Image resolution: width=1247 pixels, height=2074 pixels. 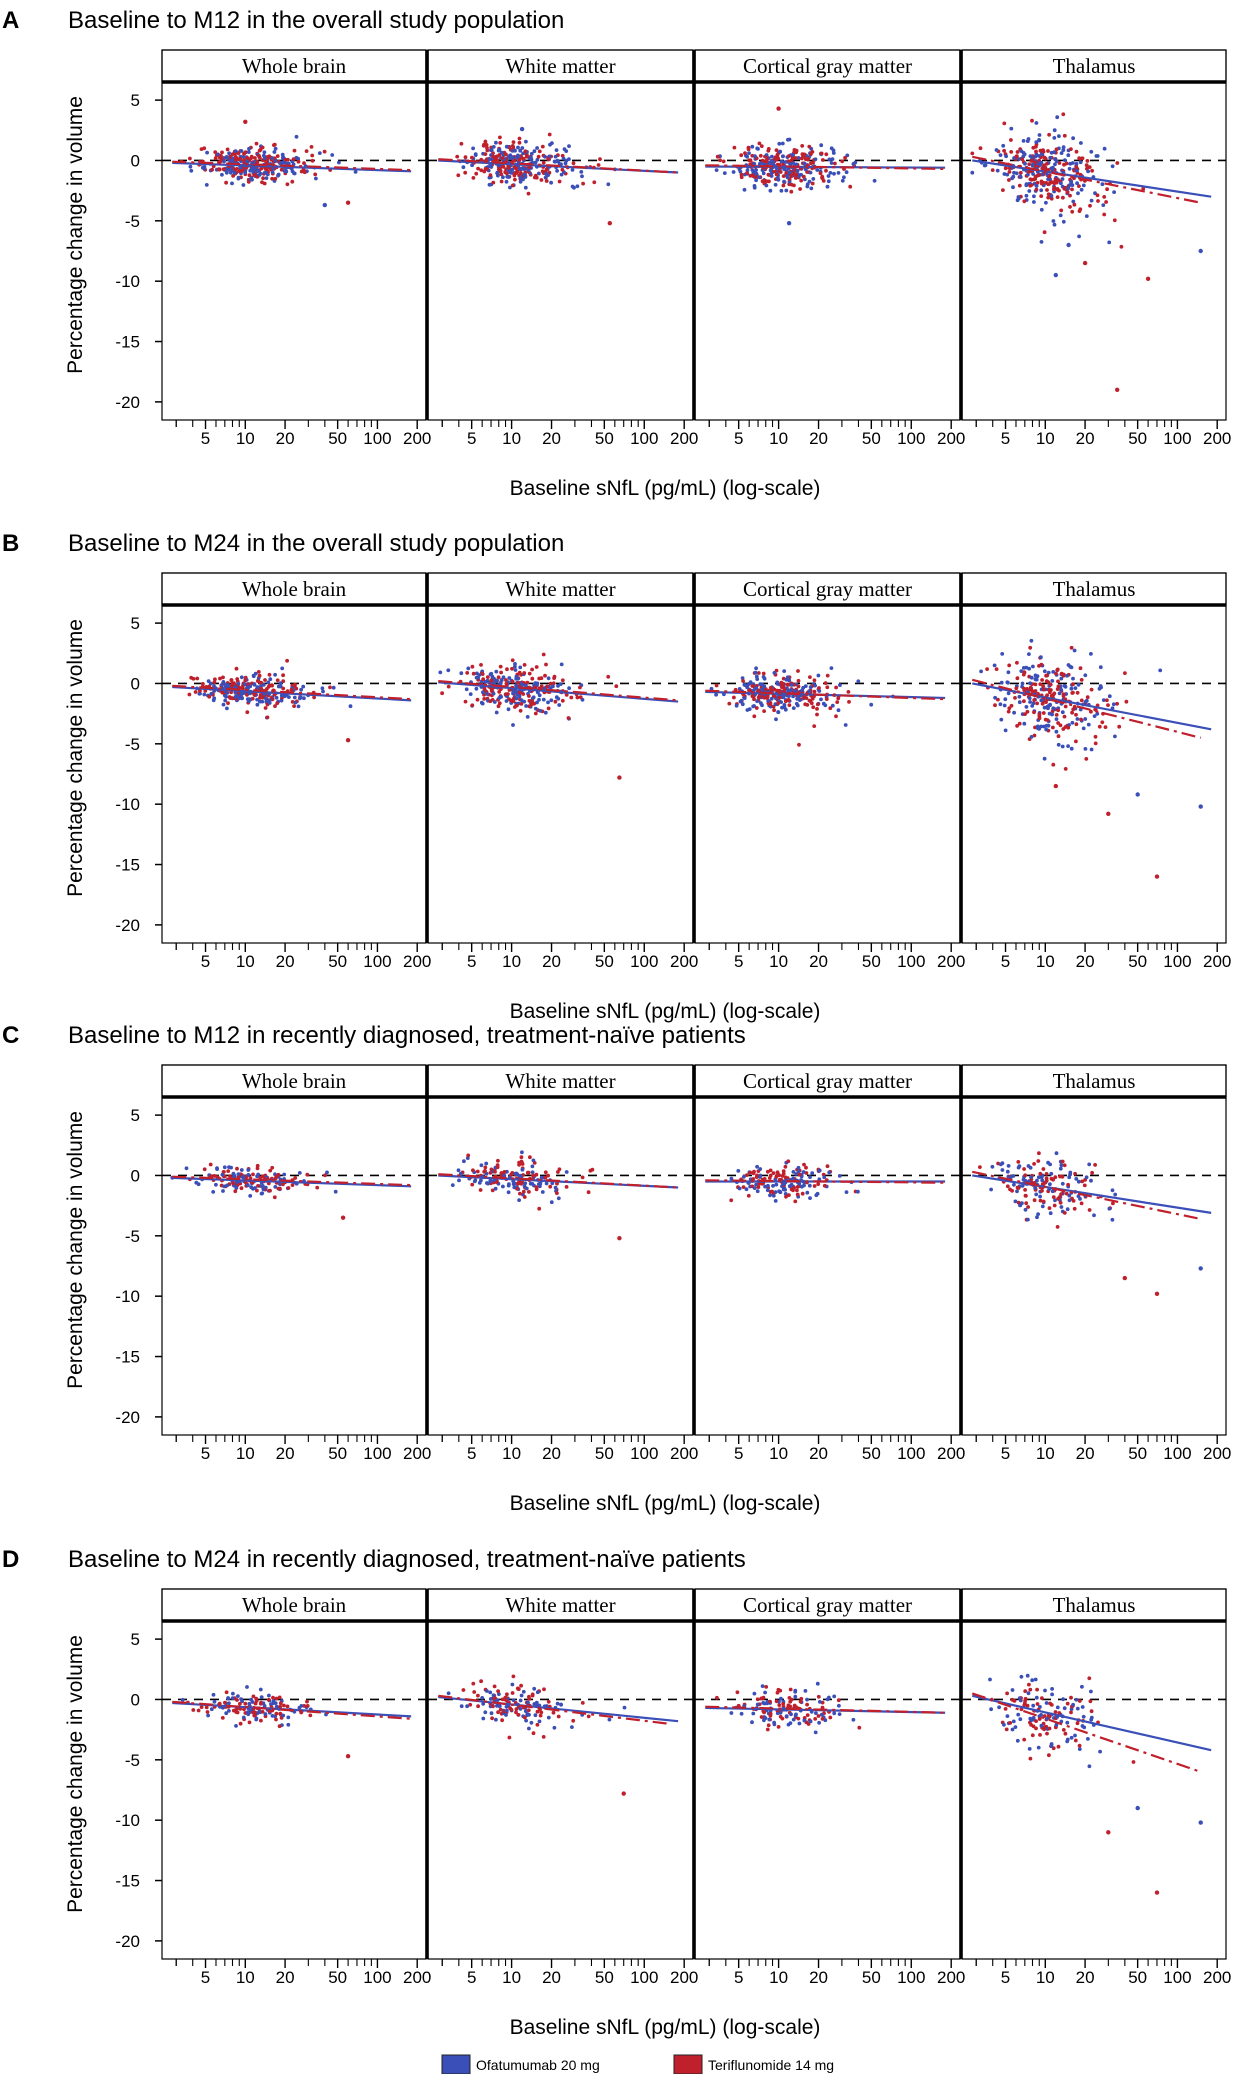 What do you see at coordinates (135, 1175) in the screenshot?
I see `y-tick-label: 0` at bounding box center [135, 1175].